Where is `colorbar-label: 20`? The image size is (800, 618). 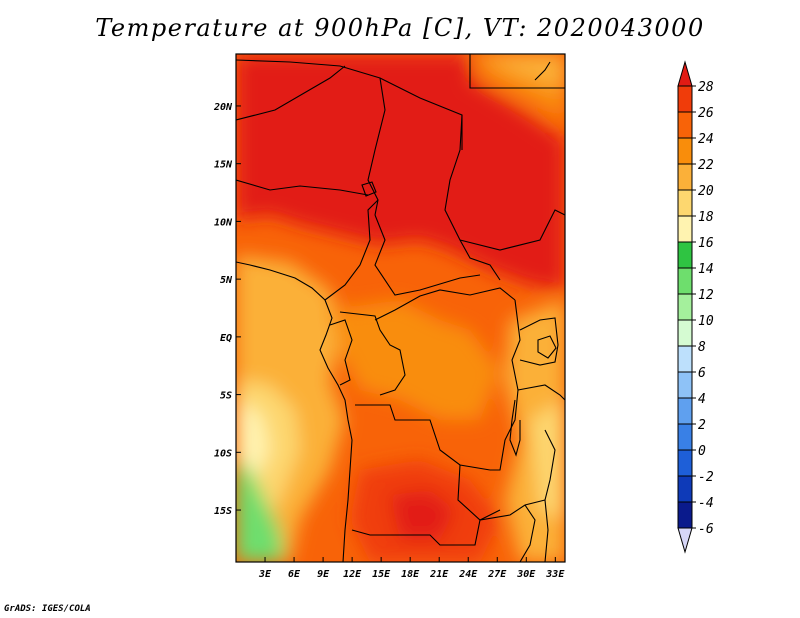 colorbar-label: 20 is located at coordinates (706, 191).